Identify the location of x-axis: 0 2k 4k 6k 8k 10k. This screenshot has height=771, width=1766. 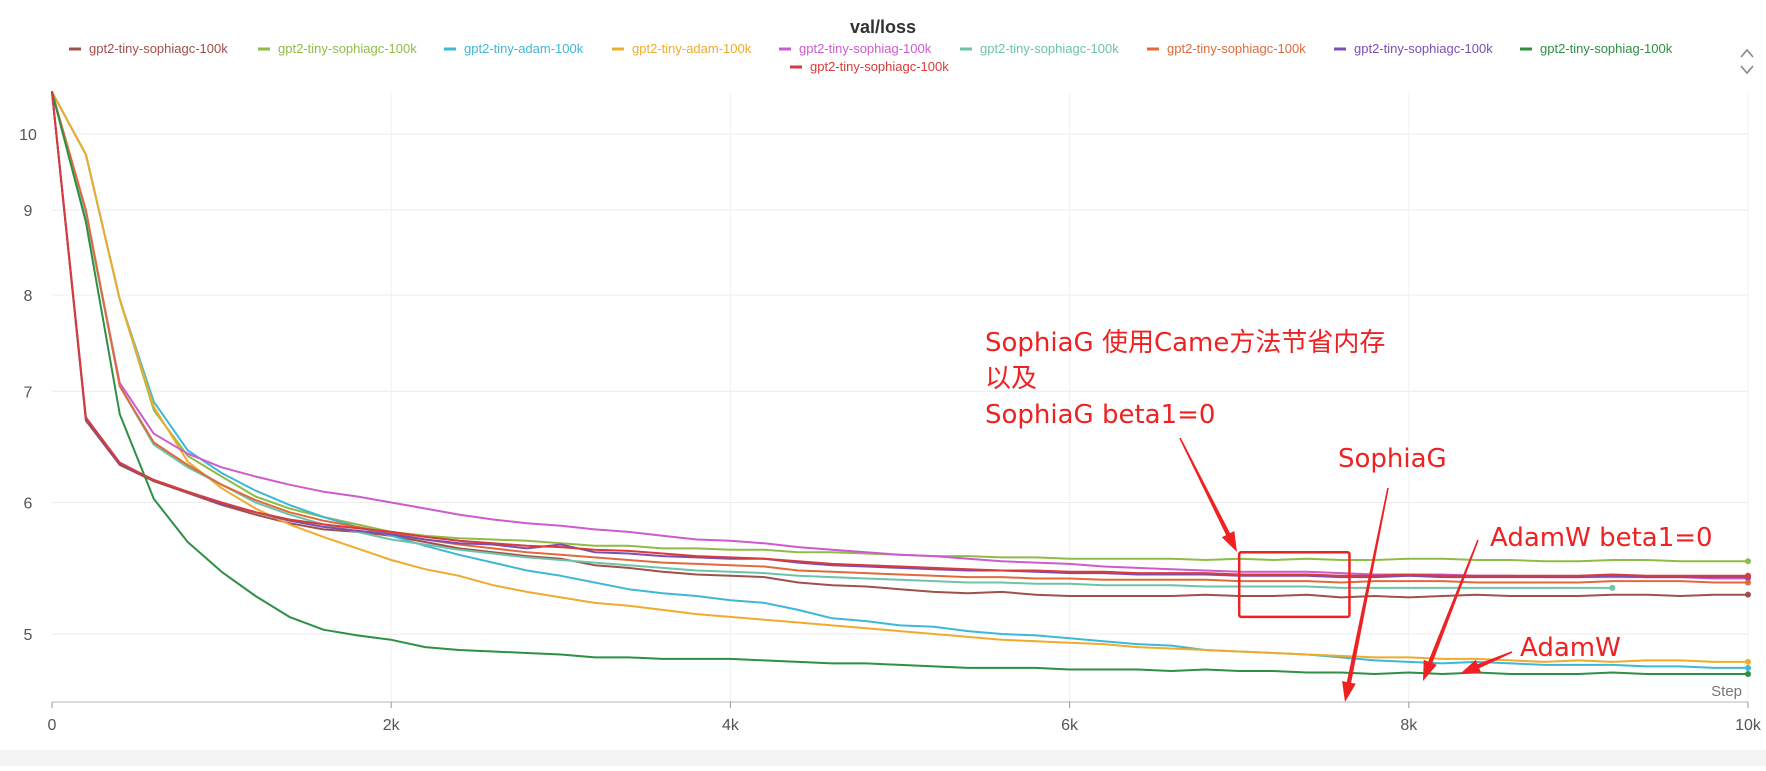
(905, 717).